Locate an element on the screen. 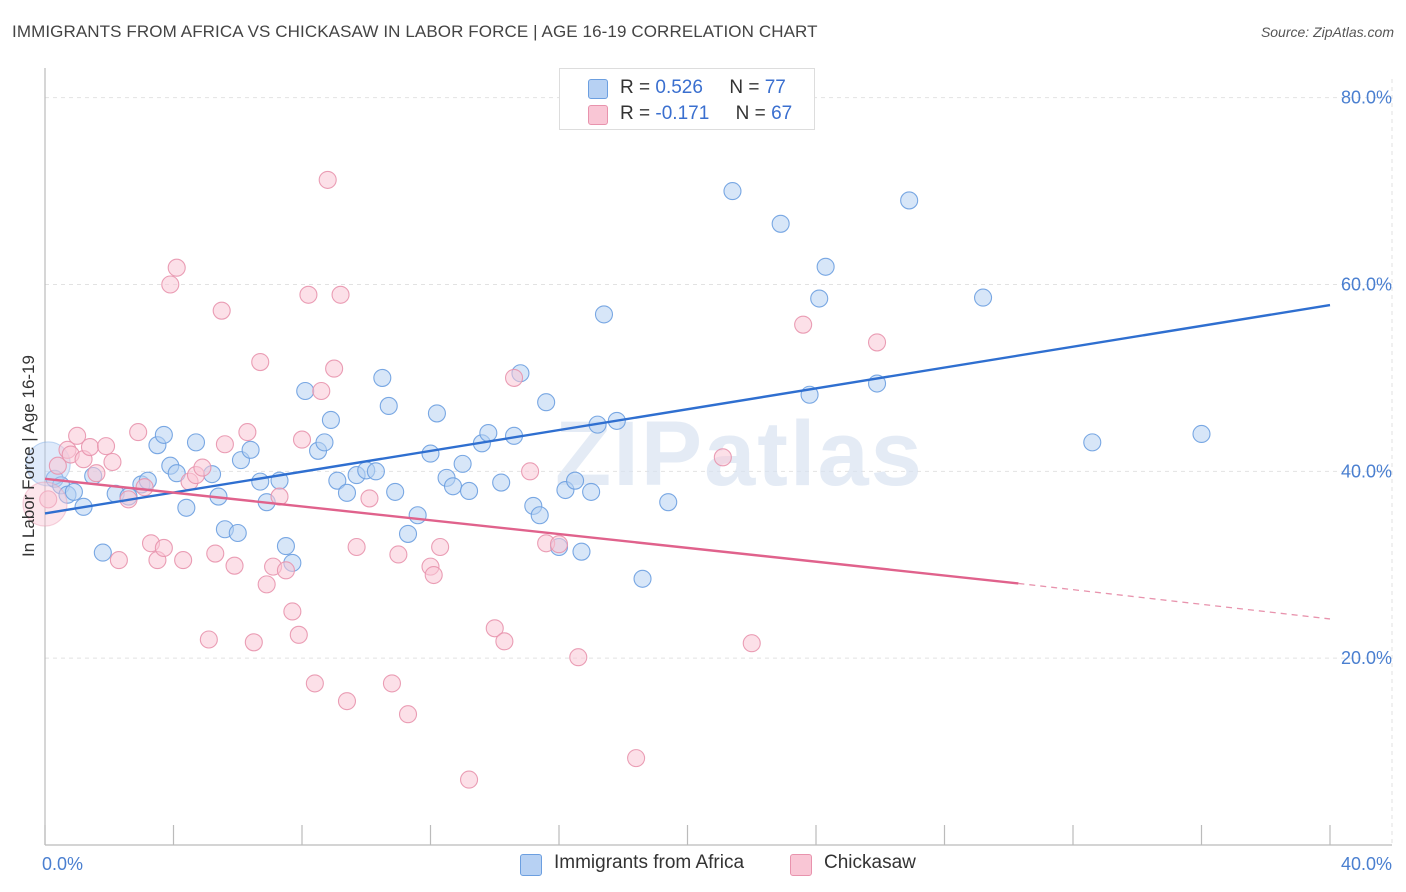  y-tick-label: 80.0% is located at coordinates (1366, 98).